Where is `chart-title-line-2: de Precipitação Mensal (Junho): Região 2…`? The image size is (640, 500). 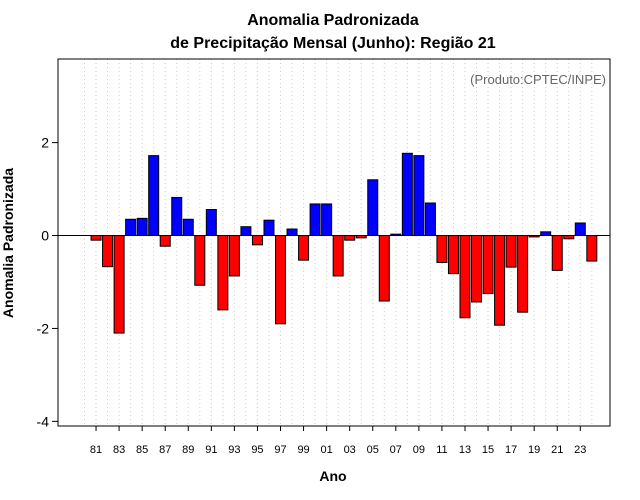
chart-title-line-2: de Precipitação Mensal (Junho): Região 2… is located at coordinates (333, 43).